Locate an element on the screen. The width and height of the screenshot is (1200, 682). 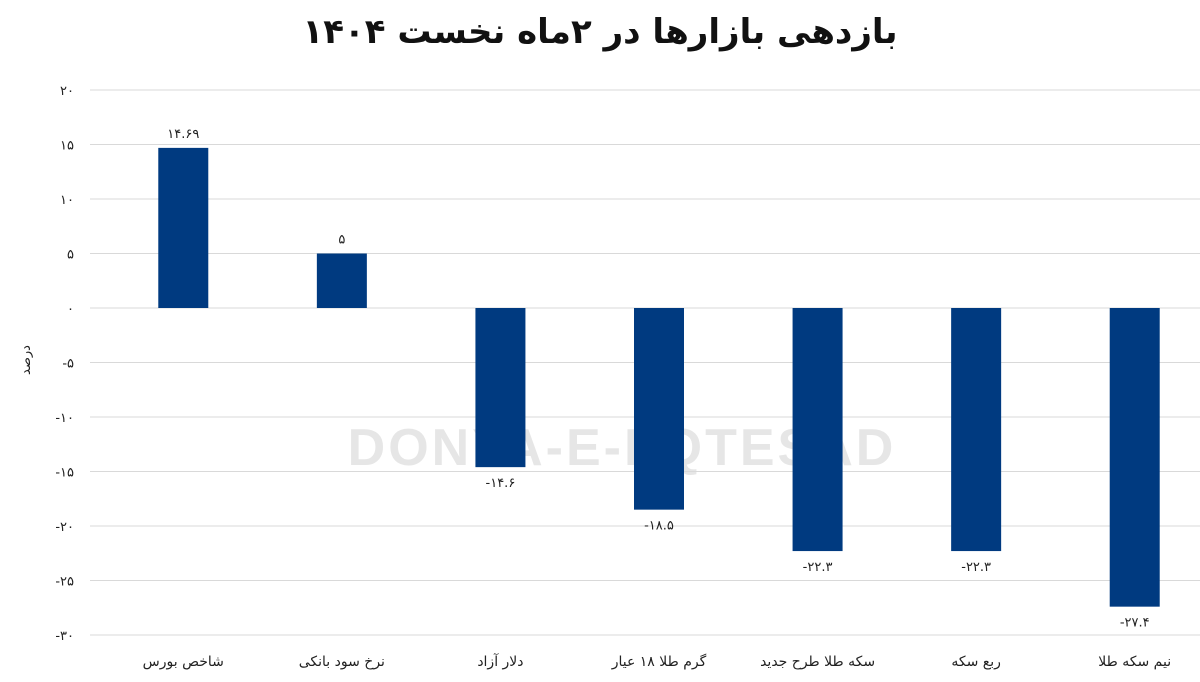
y-tick-label: -۳۰ is located at coordinates (64, 636).